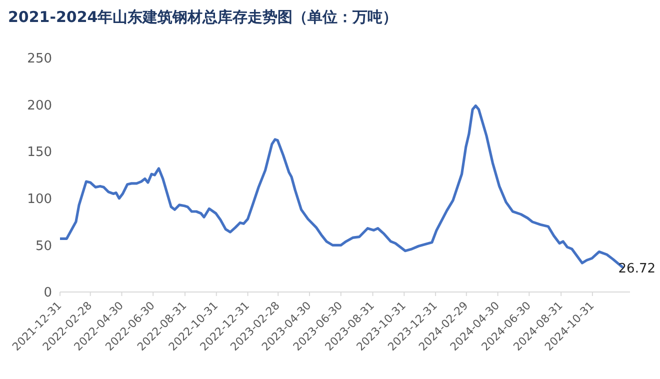 The height and width of the screenshot is (379, 660). Describe the element at coordinates (39, 152) in the screenshot. I see `y-tick-label: 150` at that location.